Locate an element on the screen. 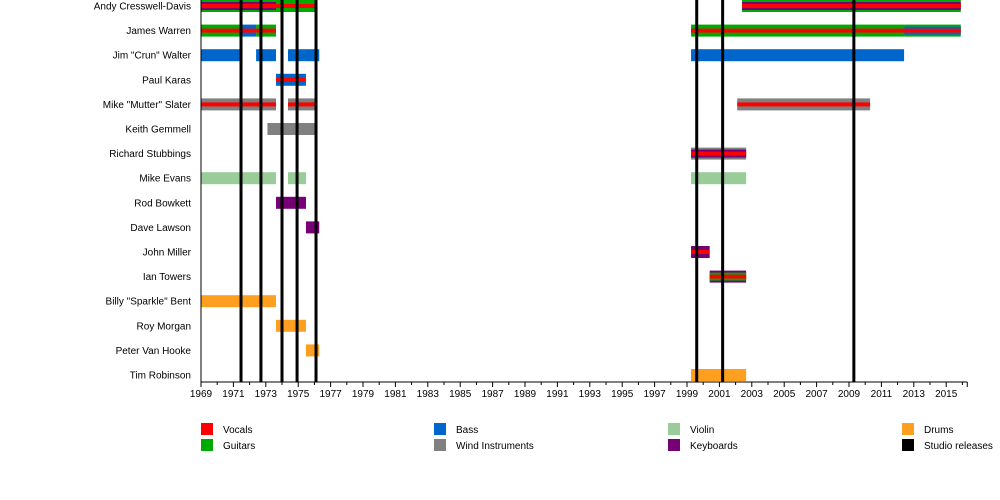 This screenshot has width=1000, height=500. legend-label-vocals: Vocals is located at coordinates (237, 430).